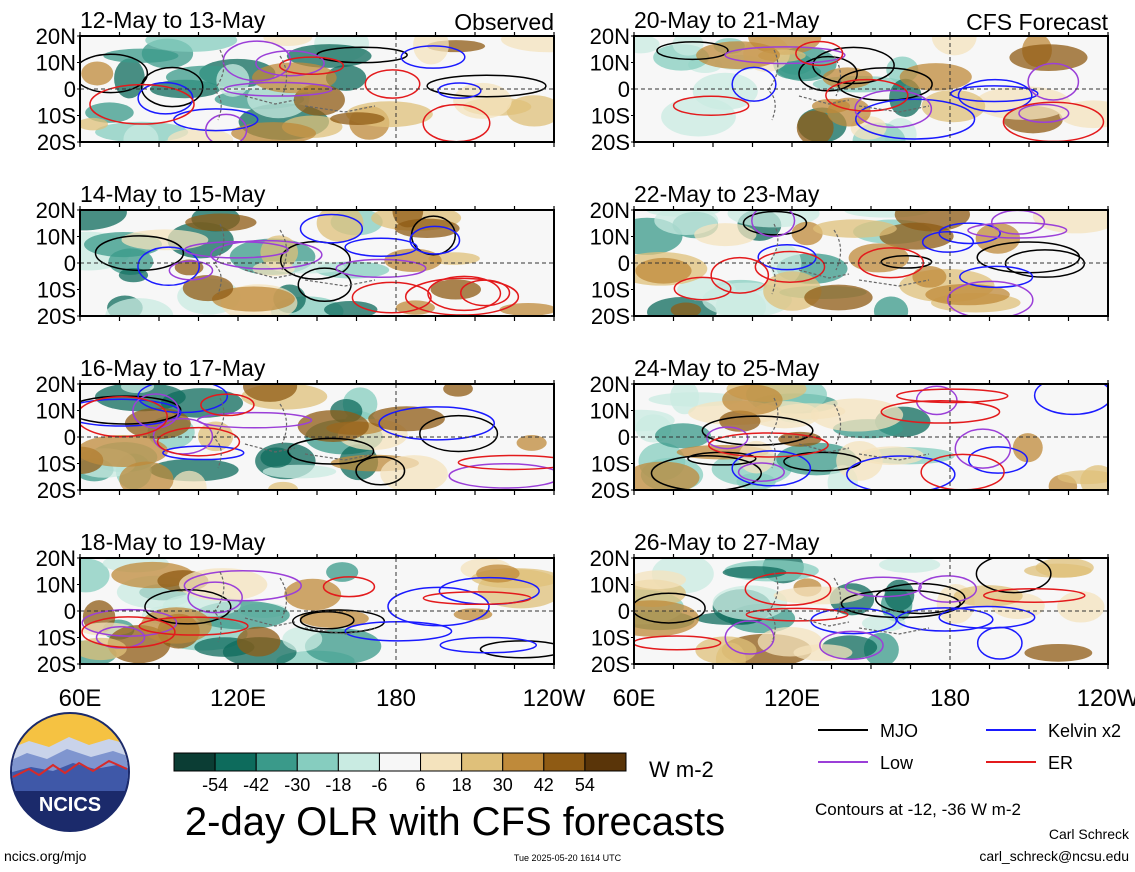  What do you see at coordinates (585, 785) in the screenshot?
I see `colorbar-tick-label: 54` at bounding box center [585, 785].